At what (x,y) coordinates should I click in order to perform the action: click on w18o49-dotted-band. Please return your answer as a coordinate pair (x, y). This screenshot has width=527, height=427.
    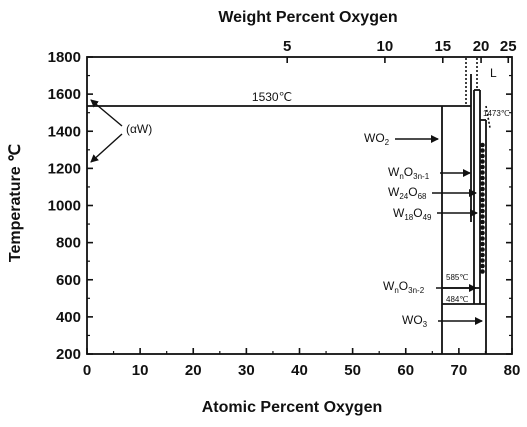
    Looking at the image, I should click on (482, 208).